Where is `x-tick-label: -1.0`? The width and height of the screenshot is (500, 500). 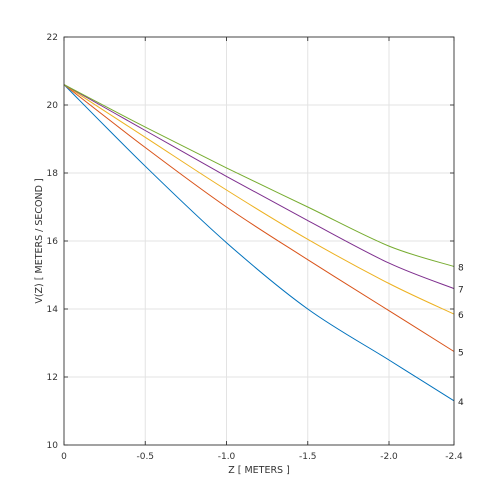 x-tick-label: -1.0 is located at coordinates (227, 457).